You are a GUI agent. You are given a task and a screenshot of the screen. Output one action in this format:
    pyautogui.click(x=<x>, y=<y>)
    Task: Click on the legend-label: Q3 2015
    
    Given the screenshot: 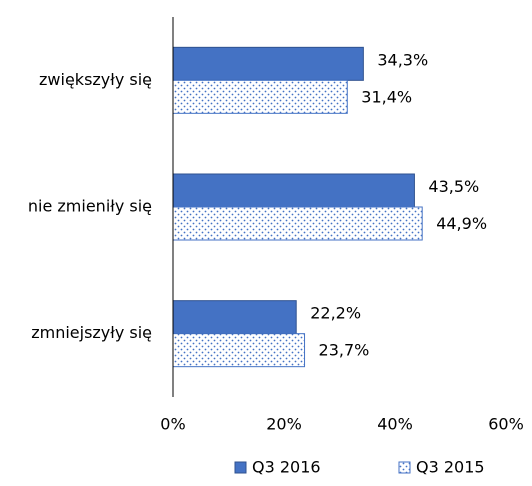 What is the action you would take?
    pyautogui.click(x=450, y=467)
    